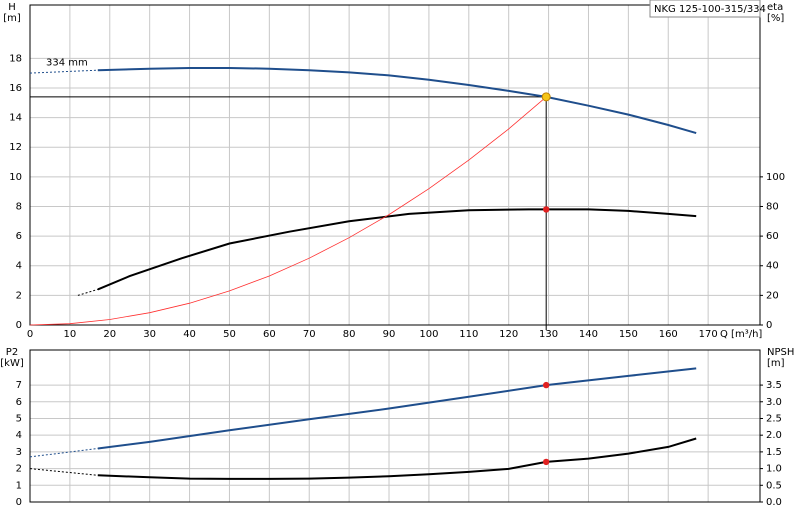 The width and height of the screenshot is (800, 520). What do you see at coordinates (109, 334) in the screenshot?
I see `x-tick-label: 20` at bounding box center [109, 334].